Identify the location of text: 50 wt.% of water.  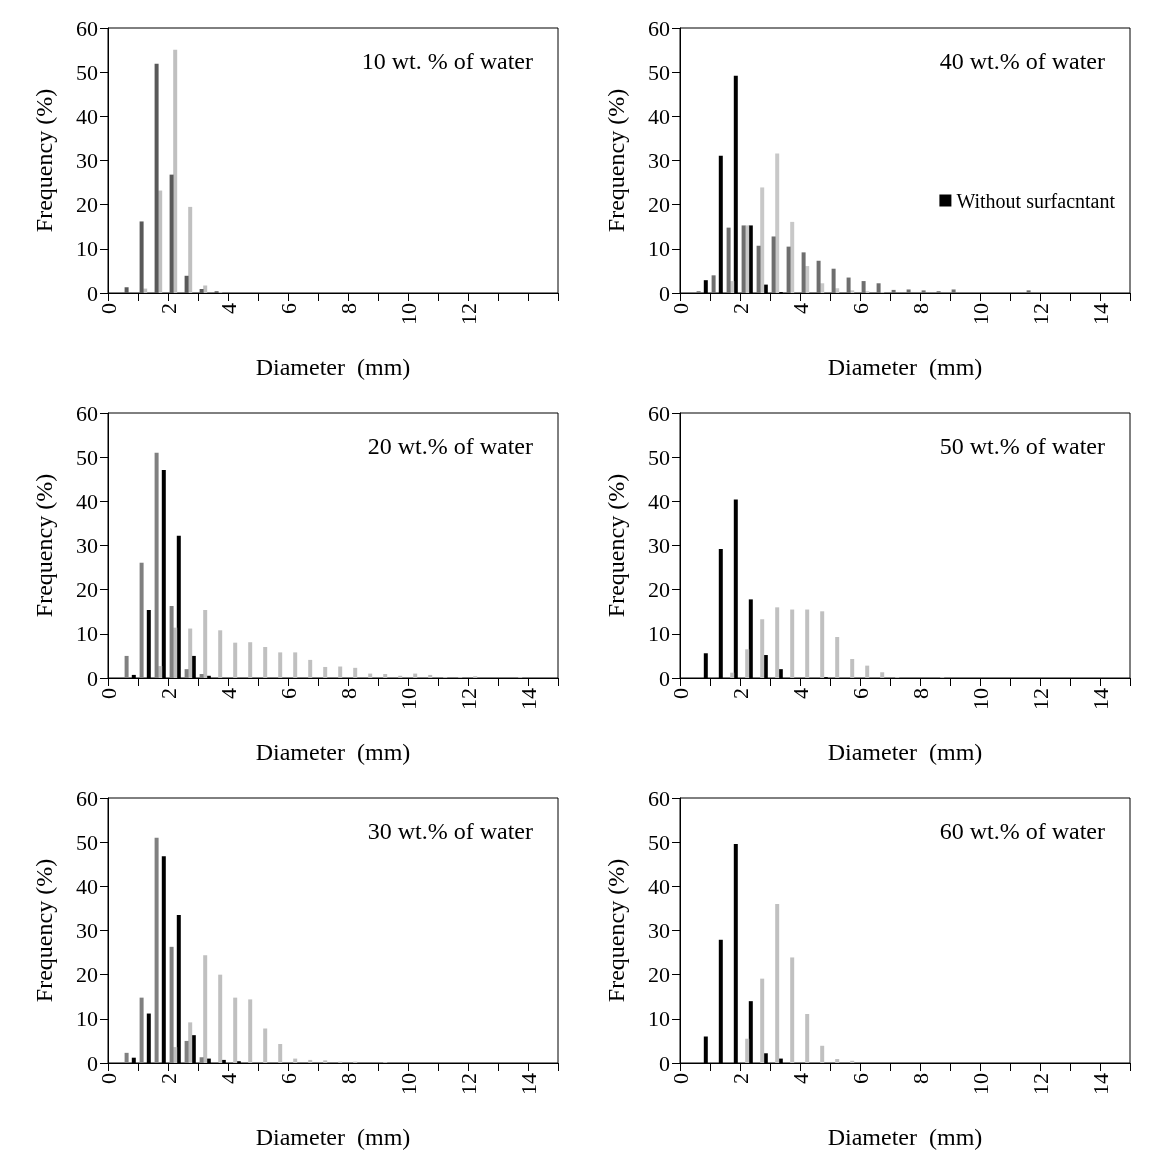
(1022, 446).